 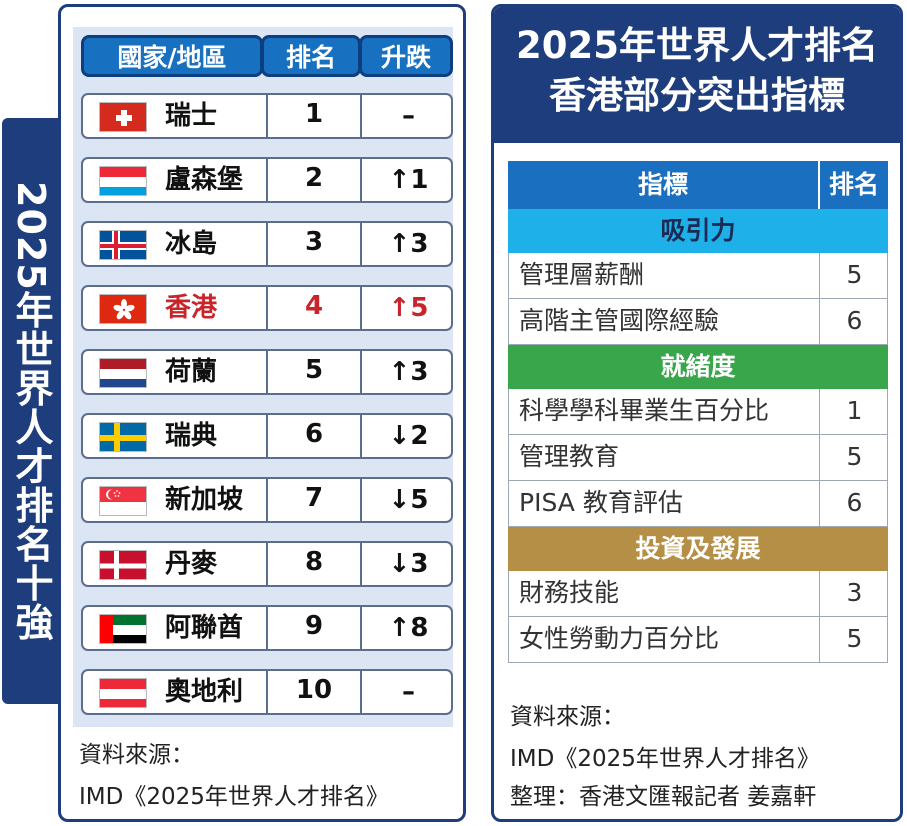 I want to click on indicator-row: 管理教育 5, so click(x=698, y=458).